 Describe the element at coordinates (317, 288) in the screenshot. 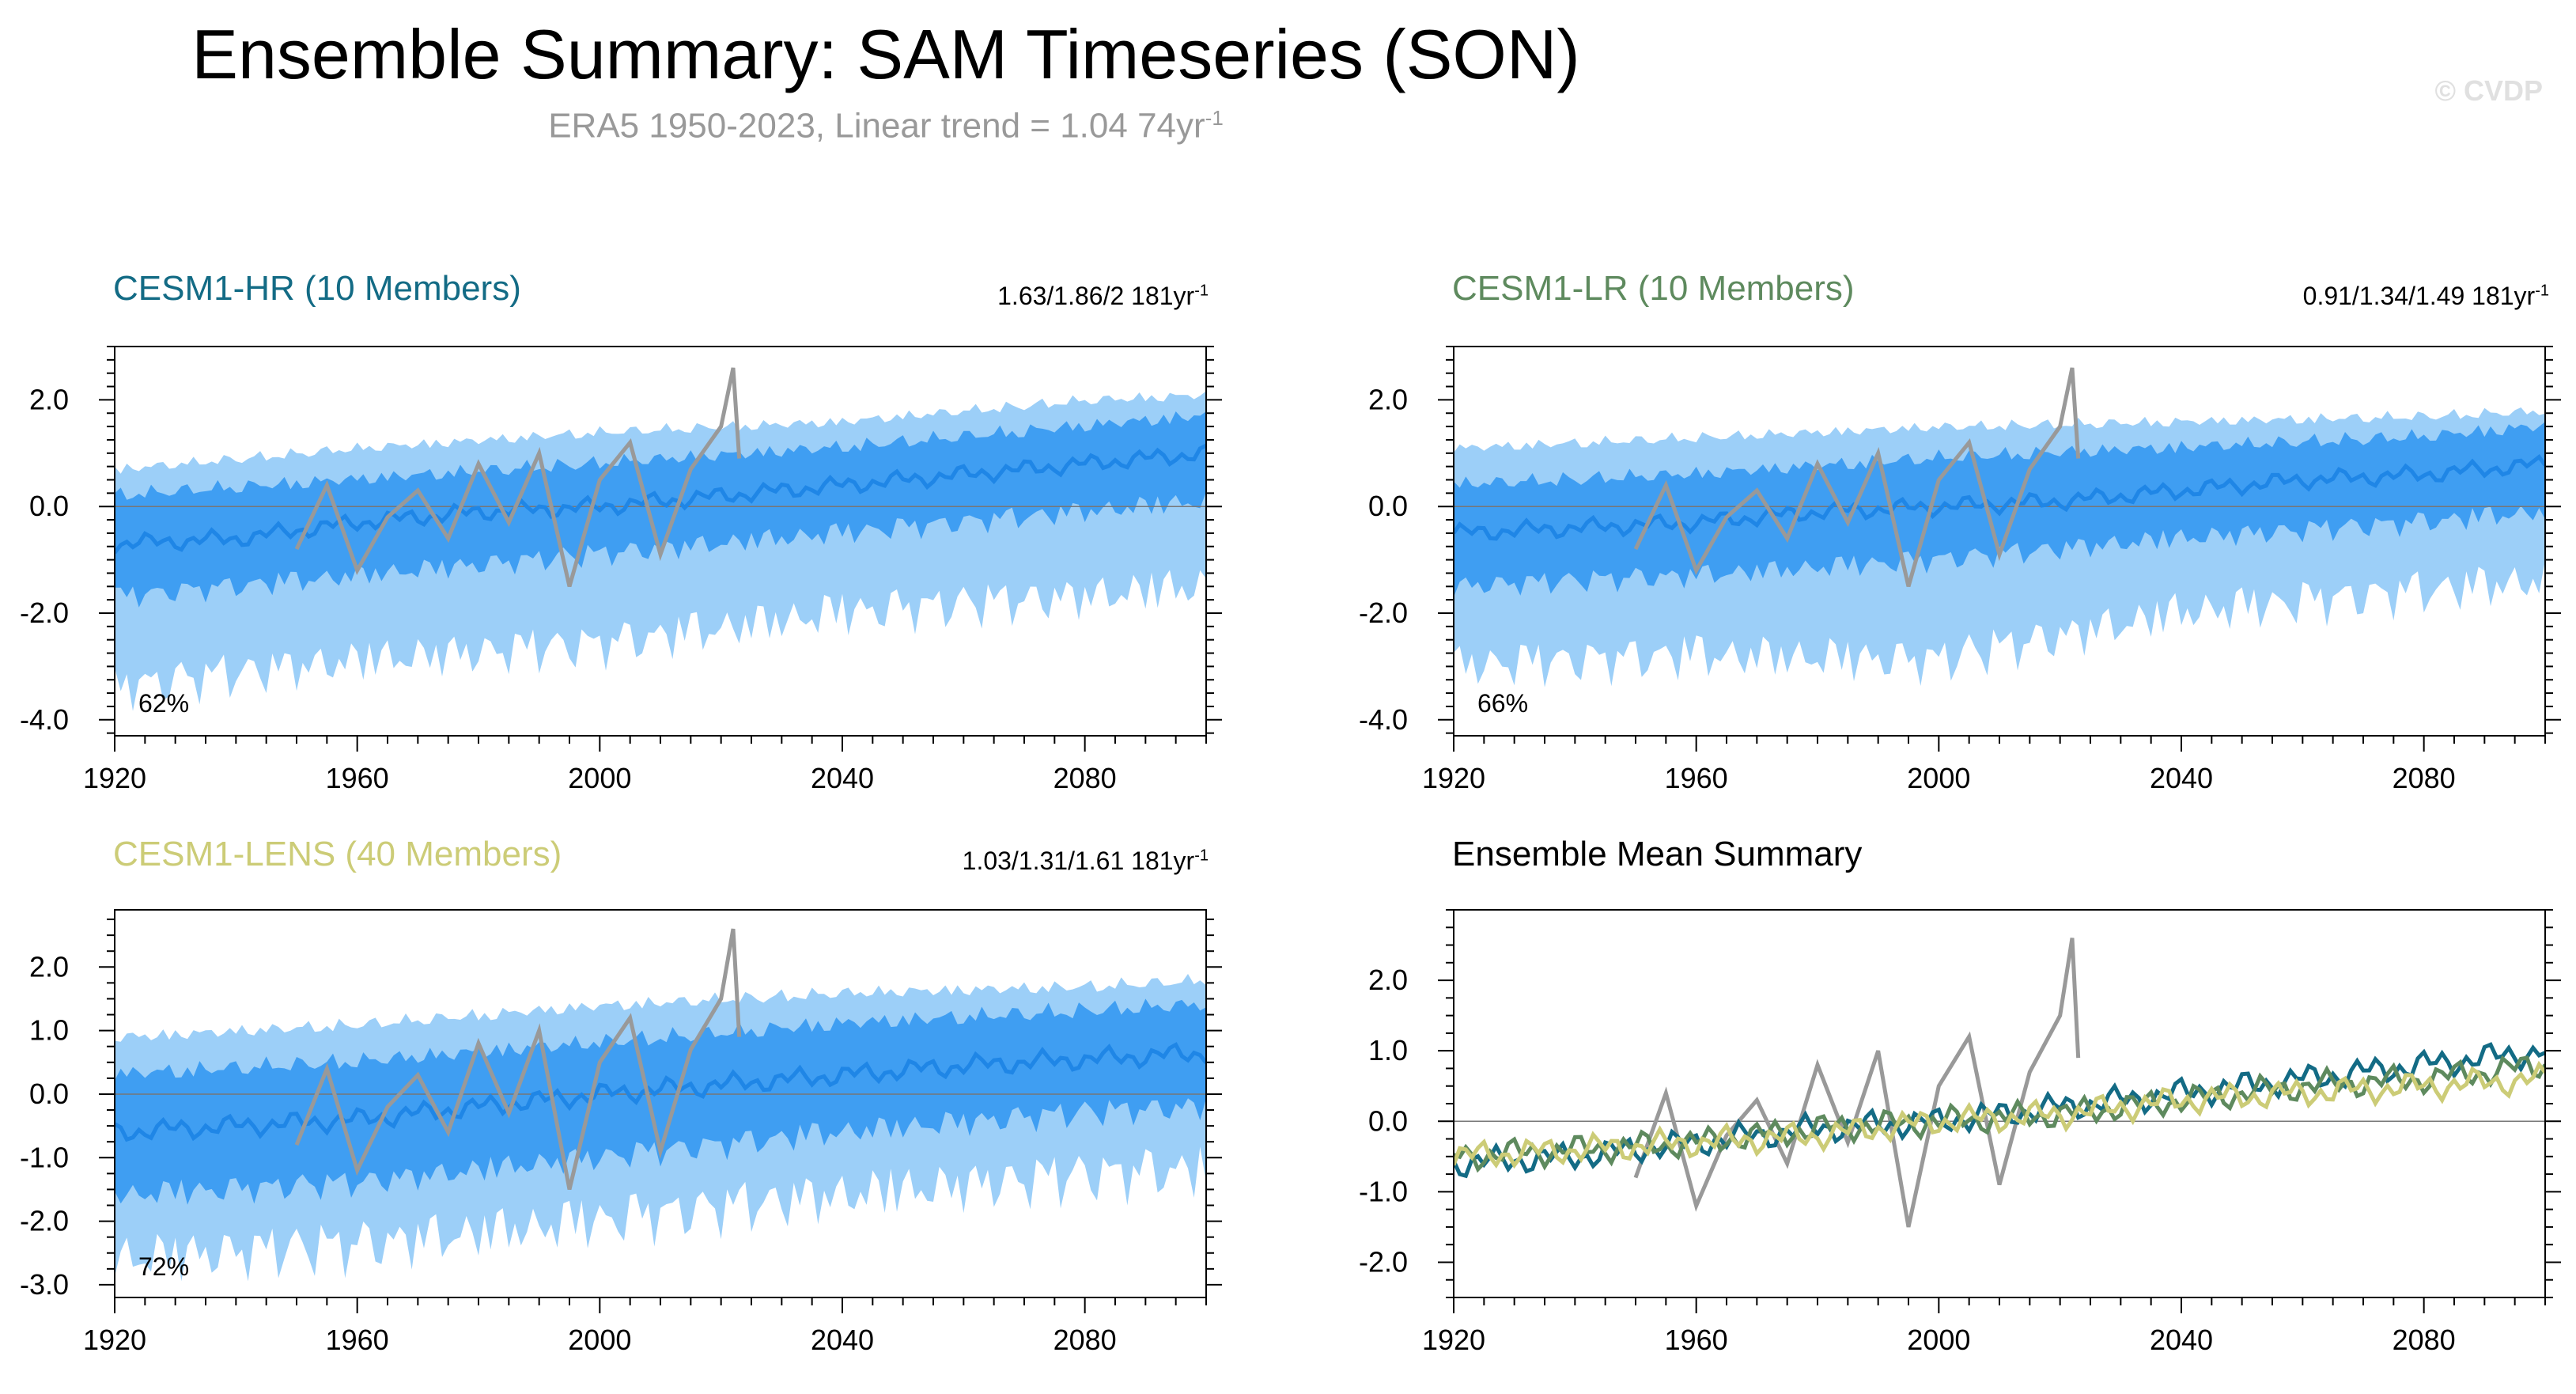

I see `panel-title-cesm1-hr: CESM1-HR (10 Members)` at that location.